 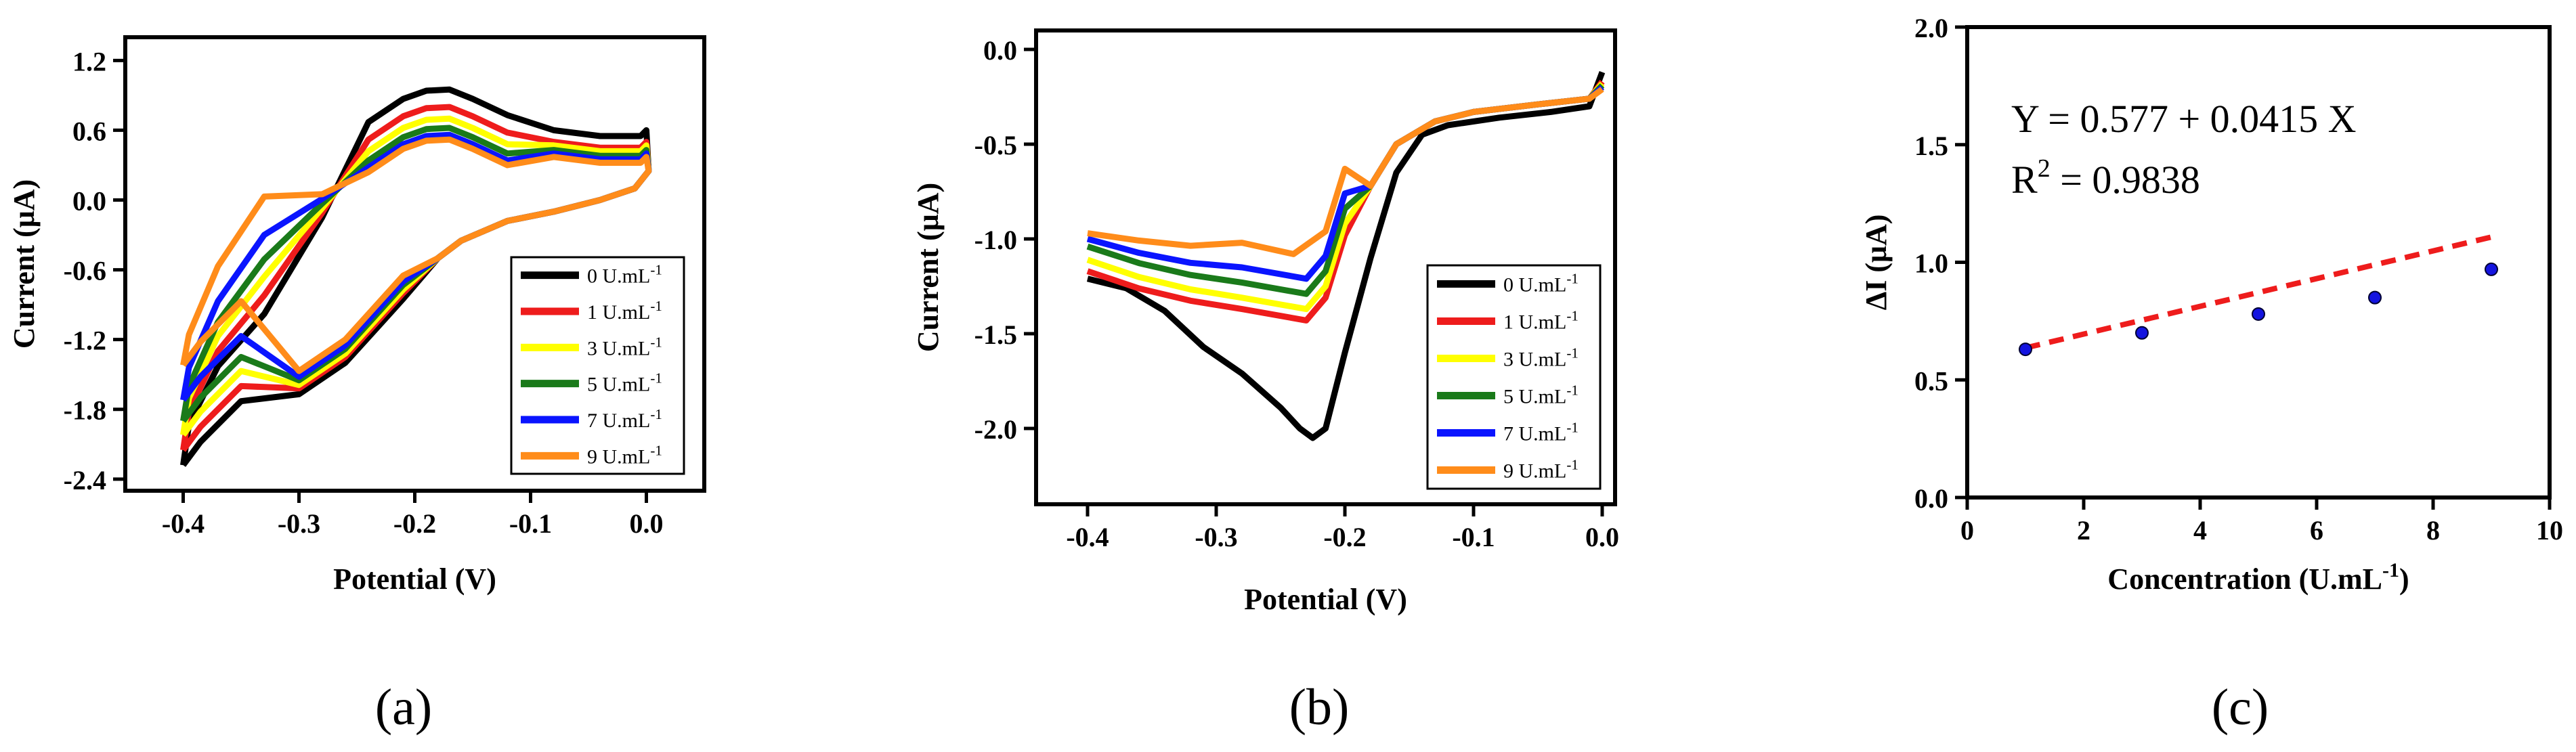 What do you see at coordinates (85, 410) in the screenshot?
I see `y-tick-label: -1.8` at bounding box center [85, 410].